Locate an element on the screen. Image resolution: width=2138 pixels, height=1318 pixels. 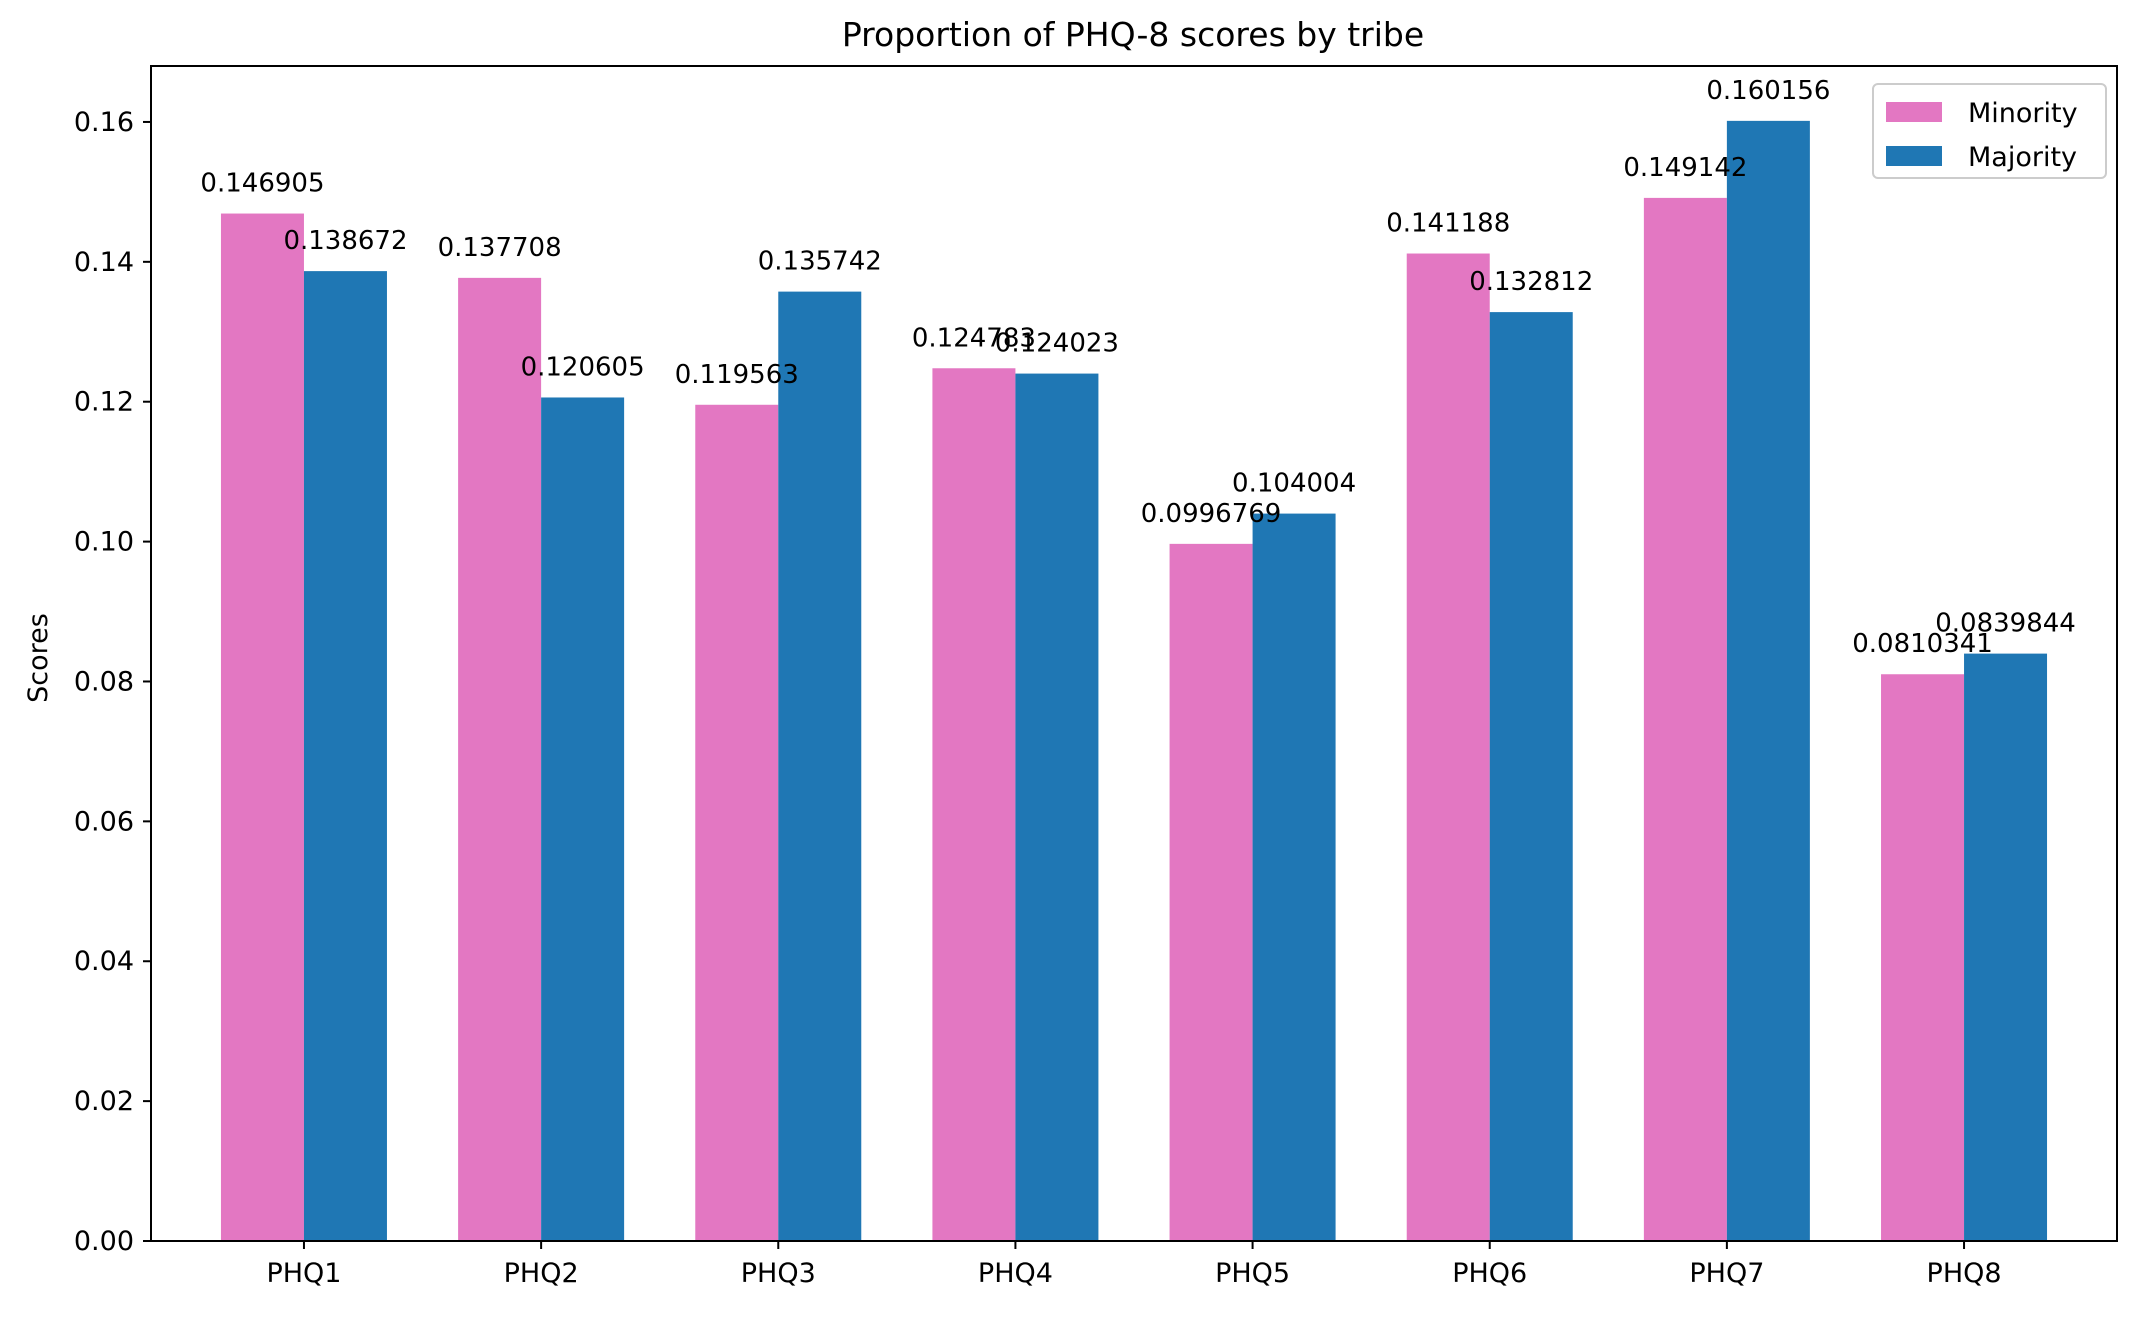
value-label-majority-phq1: 0.138672 is located at coordinates (345, 241).